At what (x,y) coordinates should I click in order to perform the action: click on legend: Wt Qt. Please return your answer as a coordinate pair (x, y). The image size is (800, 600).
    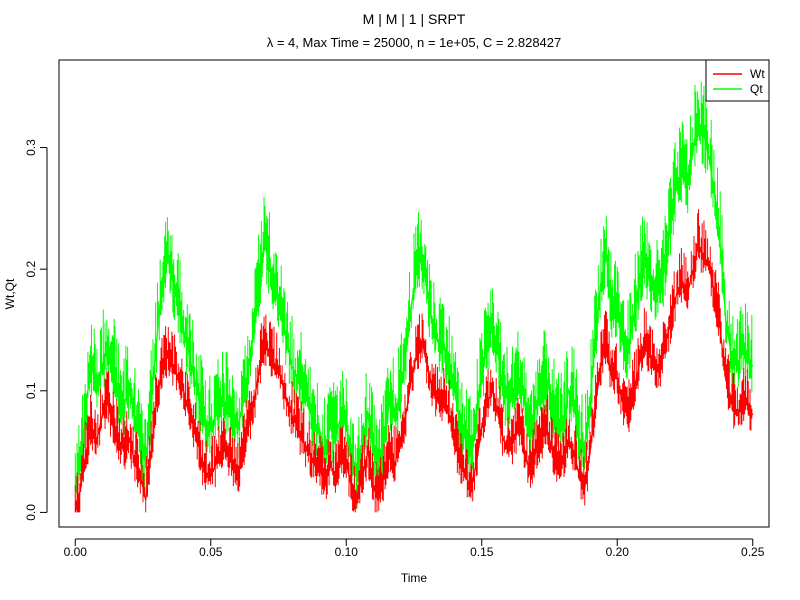
    Looking at the image, I should click on (737, 80).